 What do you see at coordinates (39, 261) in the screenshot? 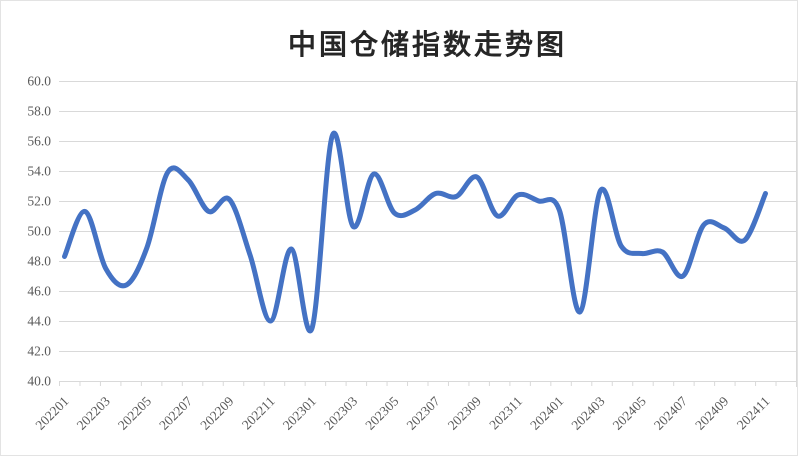
I see `y-axis-label: 48.0` at bounding box center [39, 261].